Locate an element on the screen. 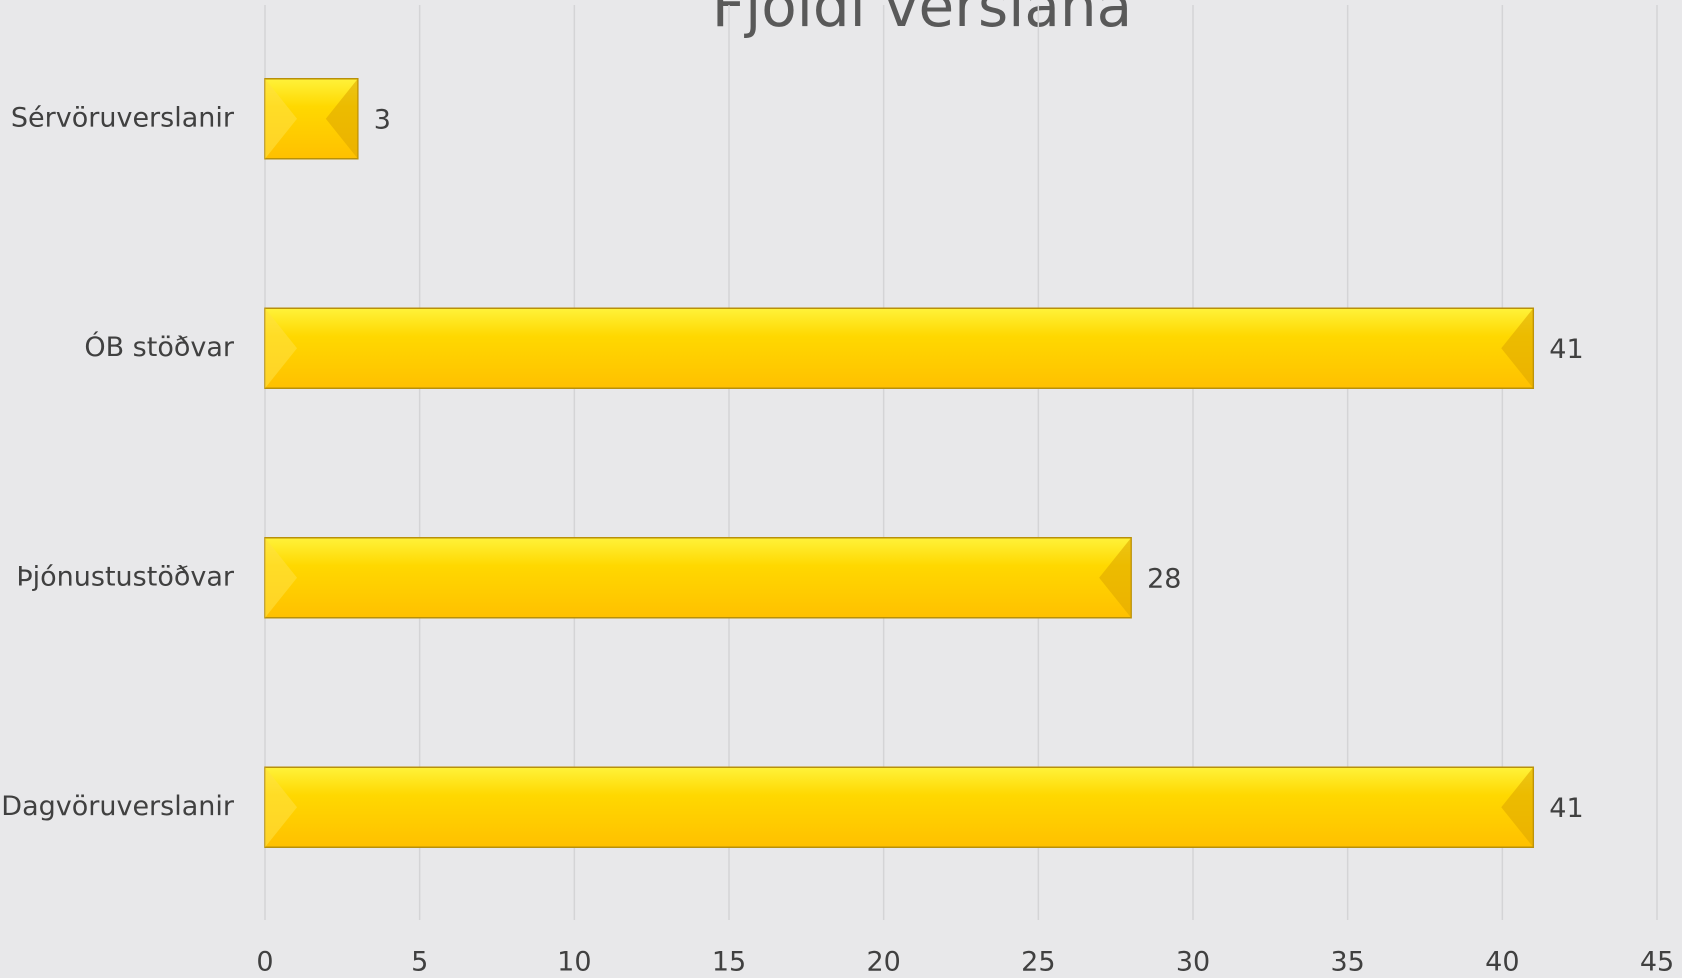 The width and height of the screenshot is (1682, 978). y-tick-label: Sérvöruverslanir is located at coordinates (123, 117).